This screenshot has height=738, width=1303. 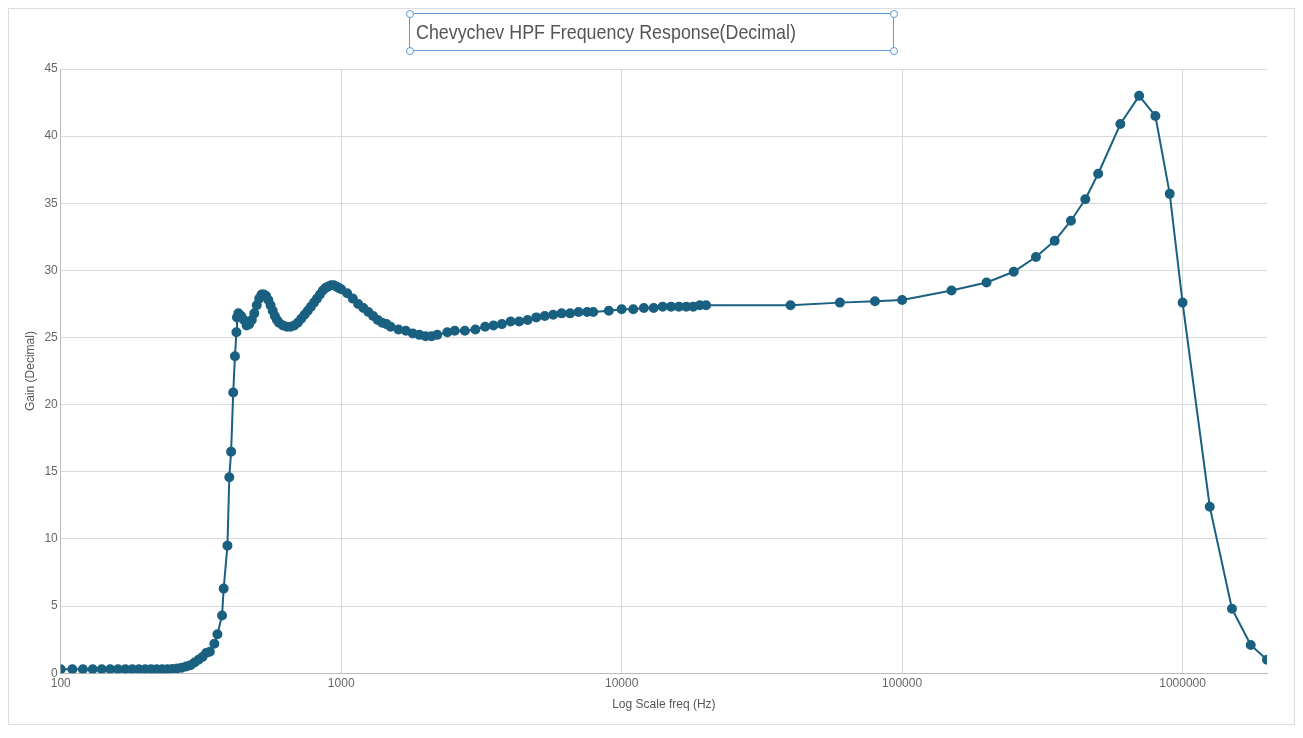 I want to click on y-tick-label: 25, so click(x=51, y=336).